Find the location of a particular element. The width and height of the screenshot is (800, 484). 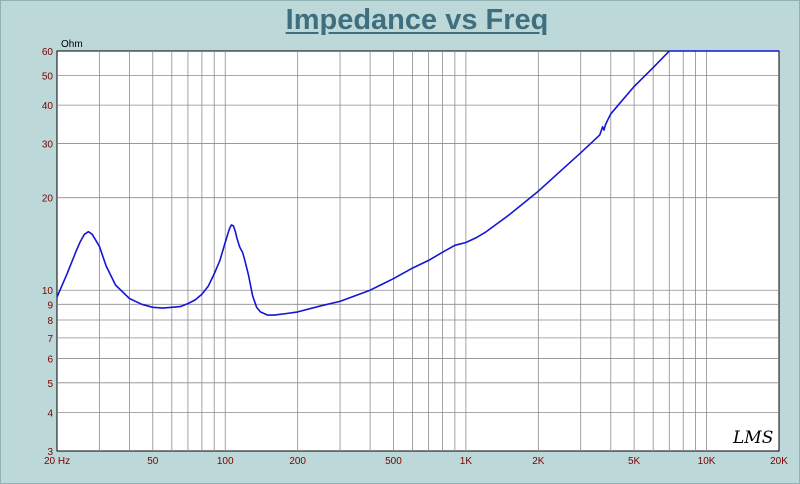

y-tick-label: 10 is located at coordinates (48, 291).